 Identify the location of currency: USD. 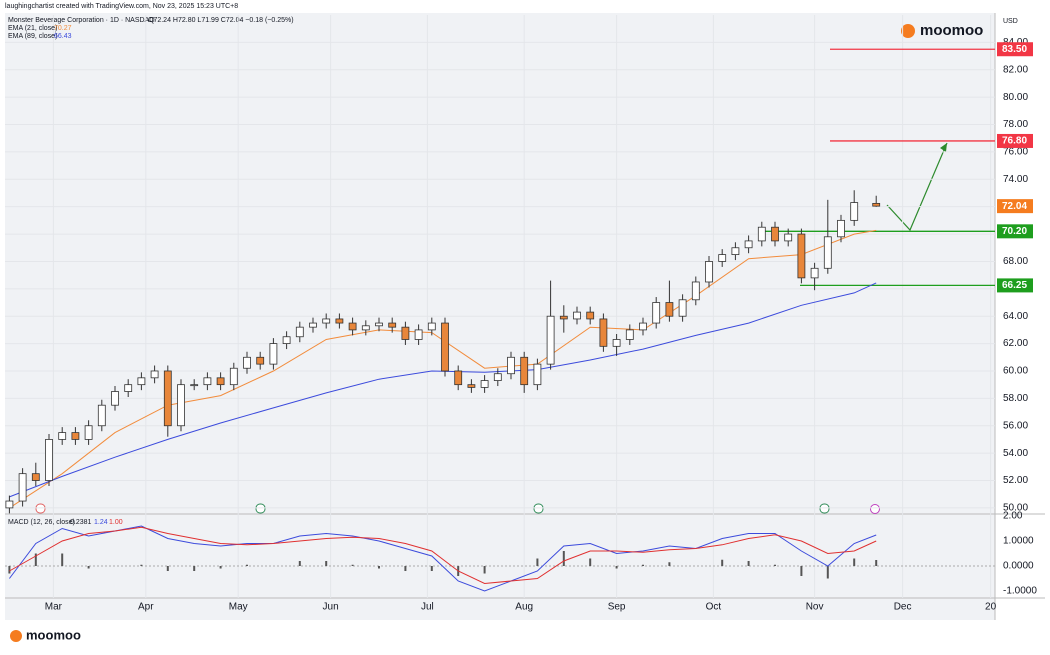
(1010, 21).